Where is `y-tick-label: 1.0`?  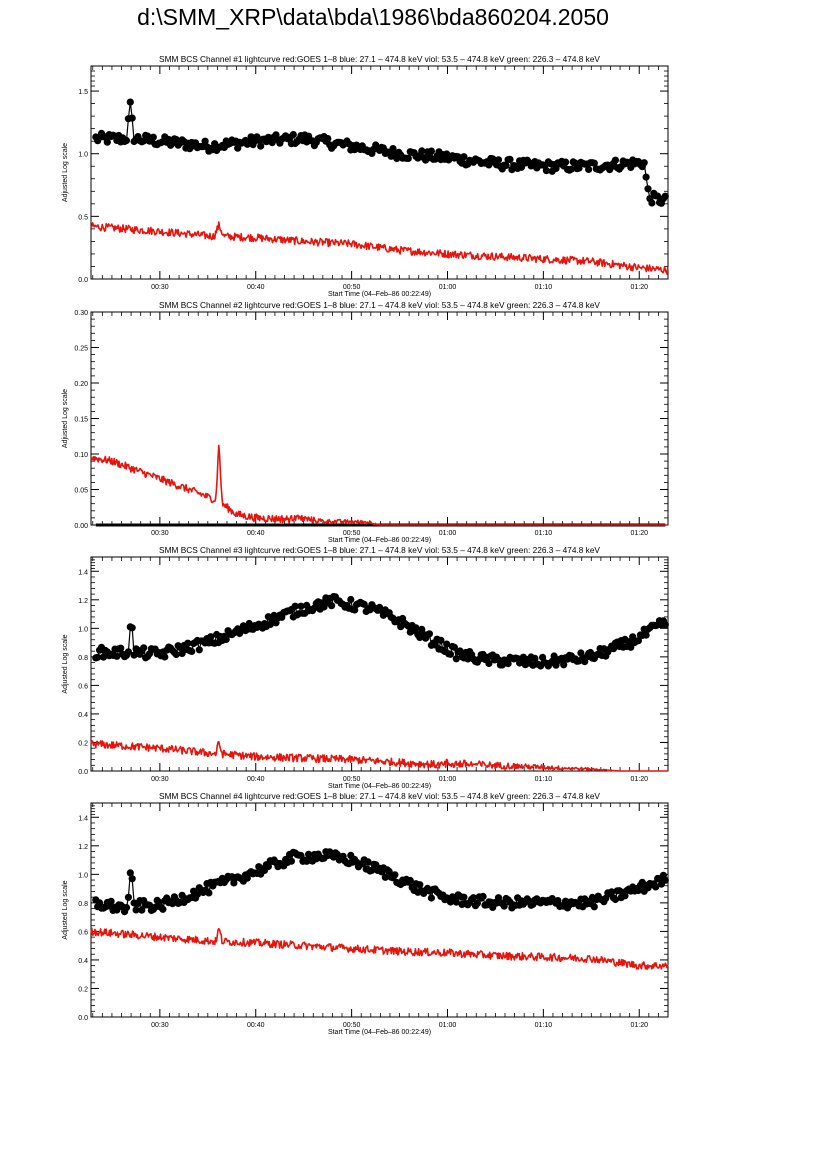 y-tick-label: 1.0 is located at coordinates (83, 875).